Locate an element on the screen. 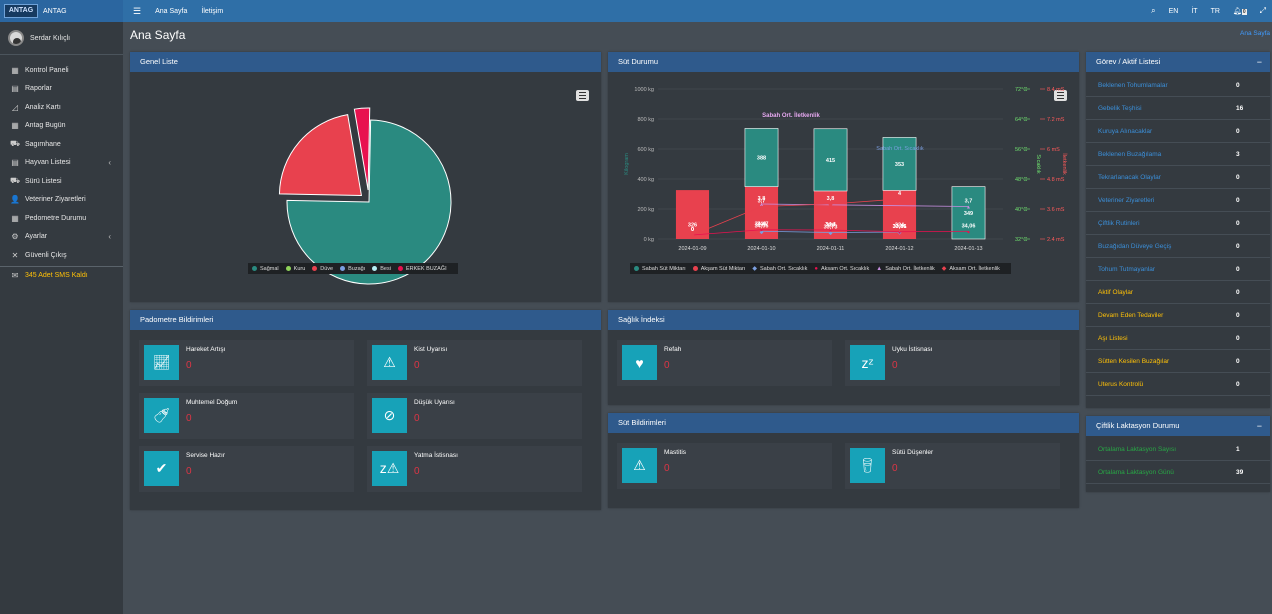  legend-item: Besi is located at coordinates (381, 269).